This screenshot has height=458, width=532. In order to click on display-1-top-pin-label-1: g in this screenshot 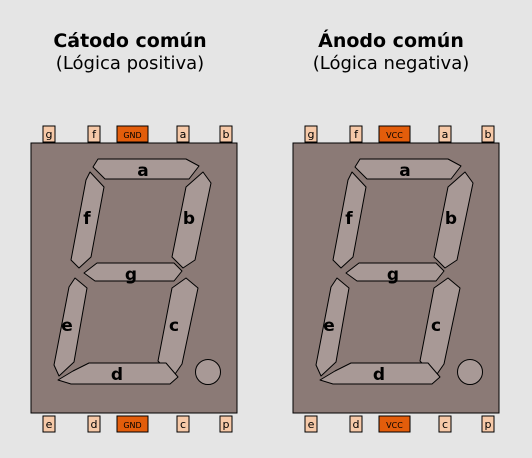, I will do `click(49, 134)`.